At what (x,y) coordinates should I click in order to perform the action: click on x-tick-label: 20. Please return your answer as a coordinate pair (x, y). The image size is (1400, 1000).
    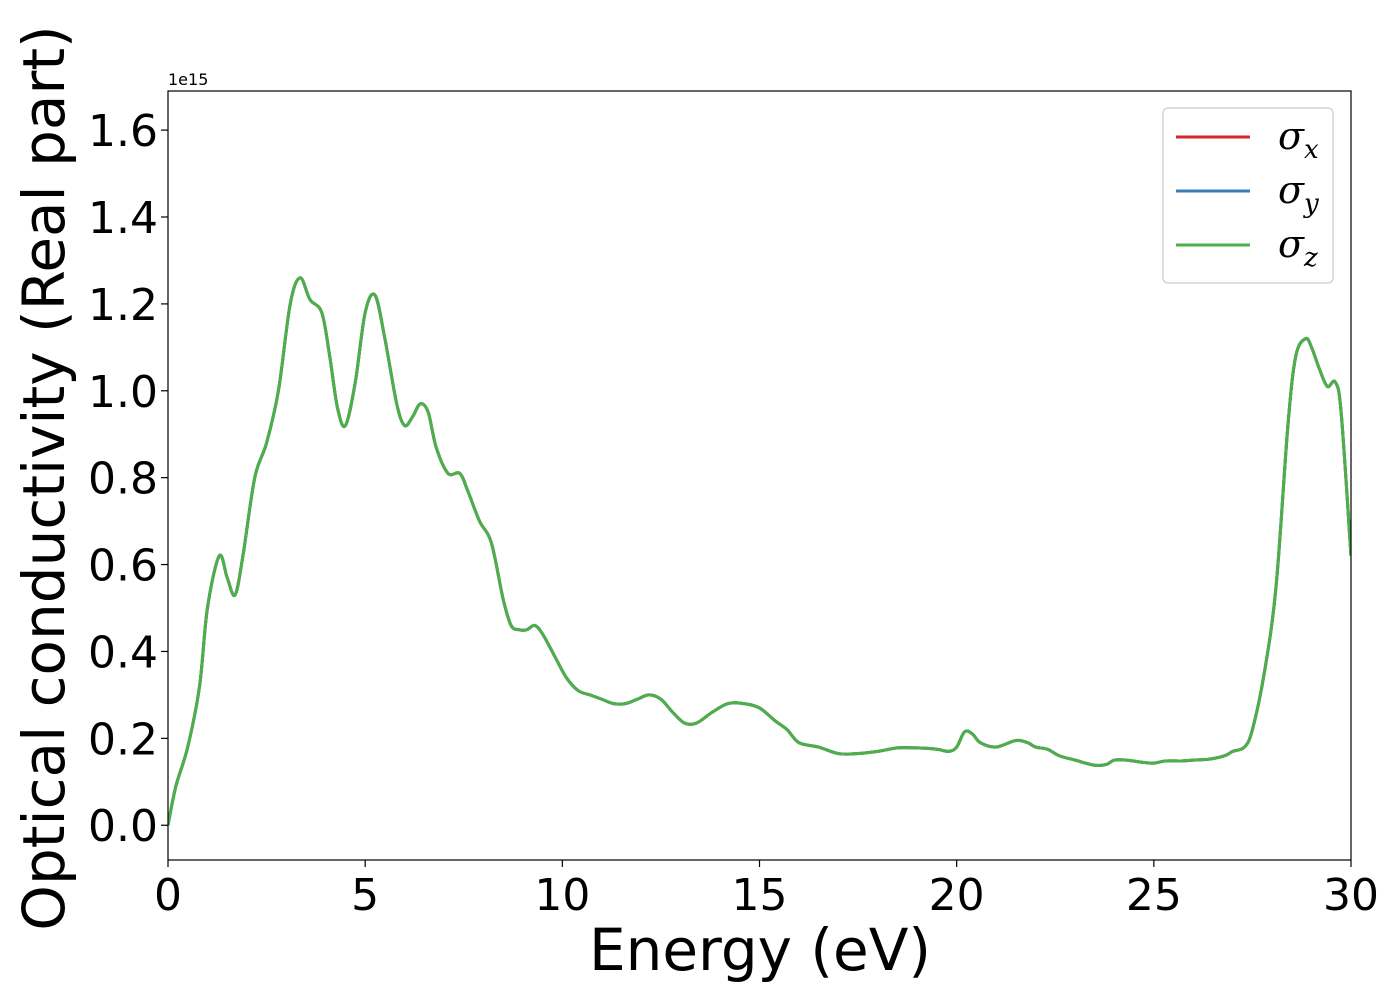
    Looking at the image, I should click on (957, 895).